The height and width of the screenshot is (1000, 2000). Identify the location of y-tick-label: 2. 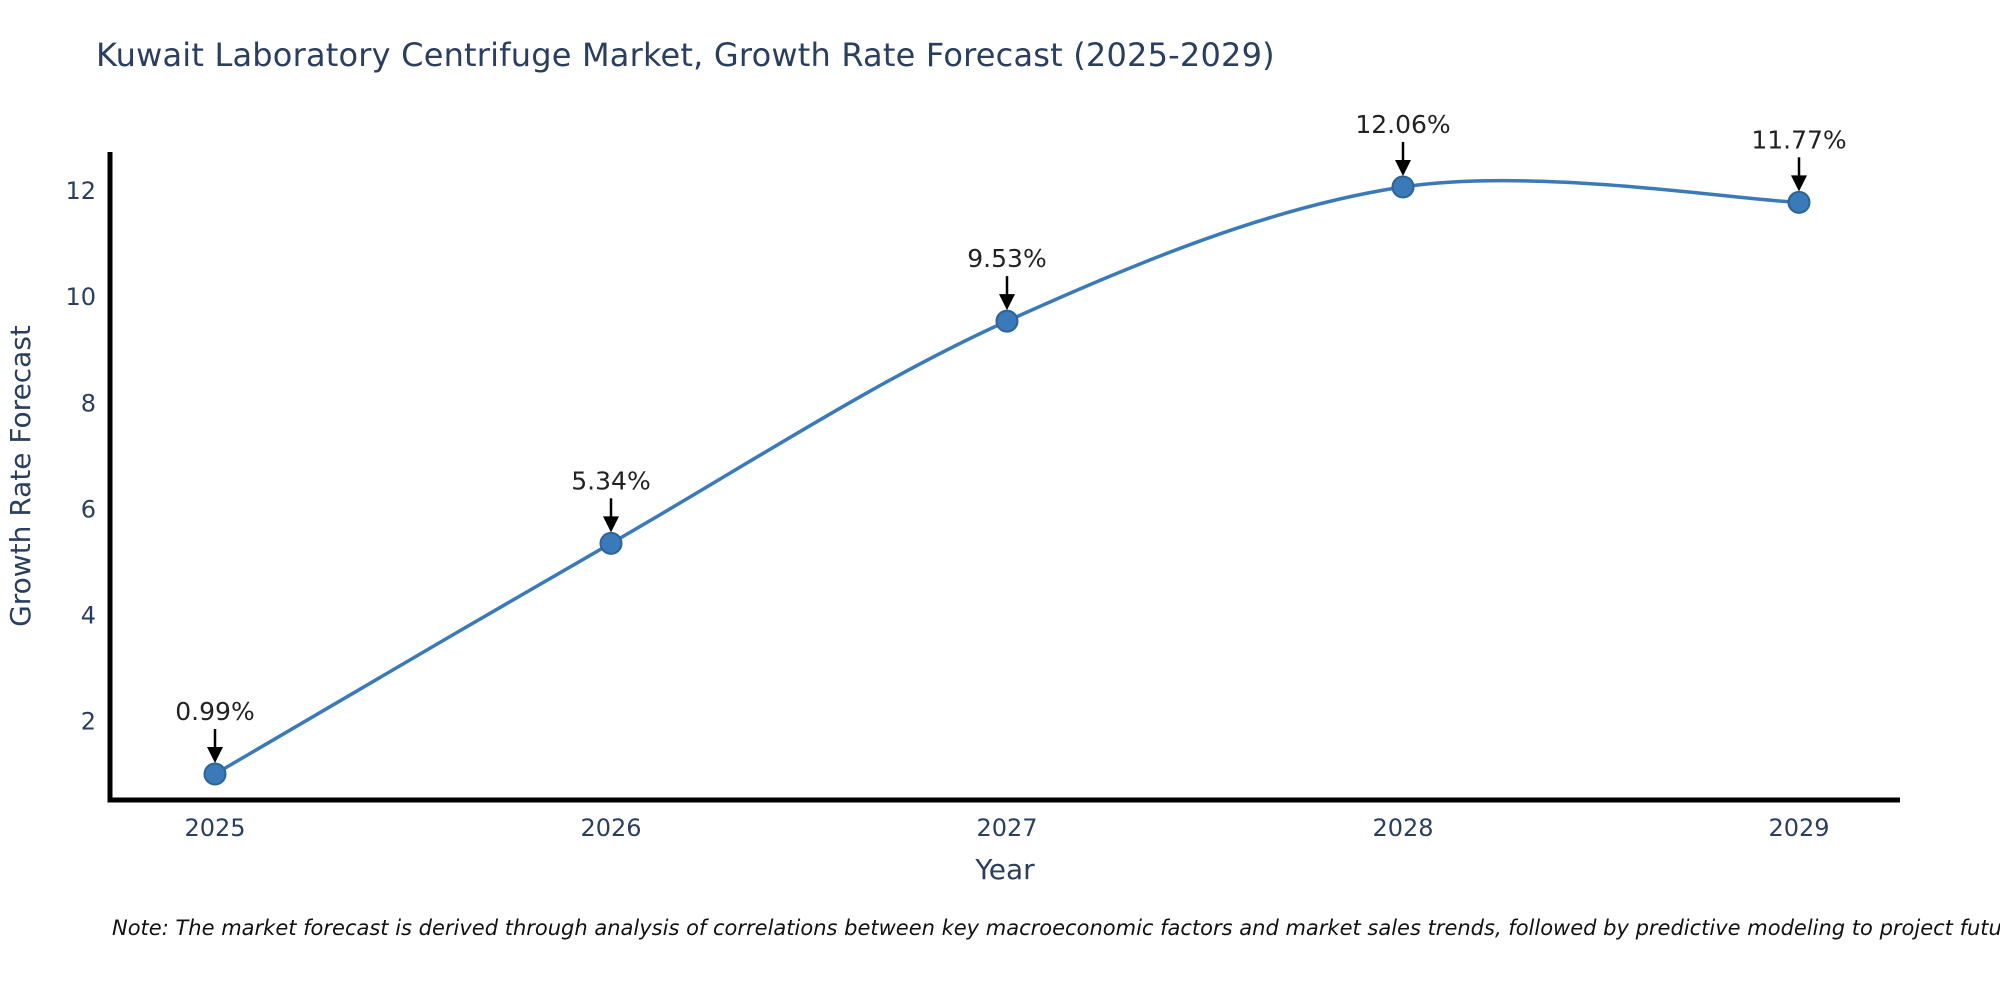
(88, 721).